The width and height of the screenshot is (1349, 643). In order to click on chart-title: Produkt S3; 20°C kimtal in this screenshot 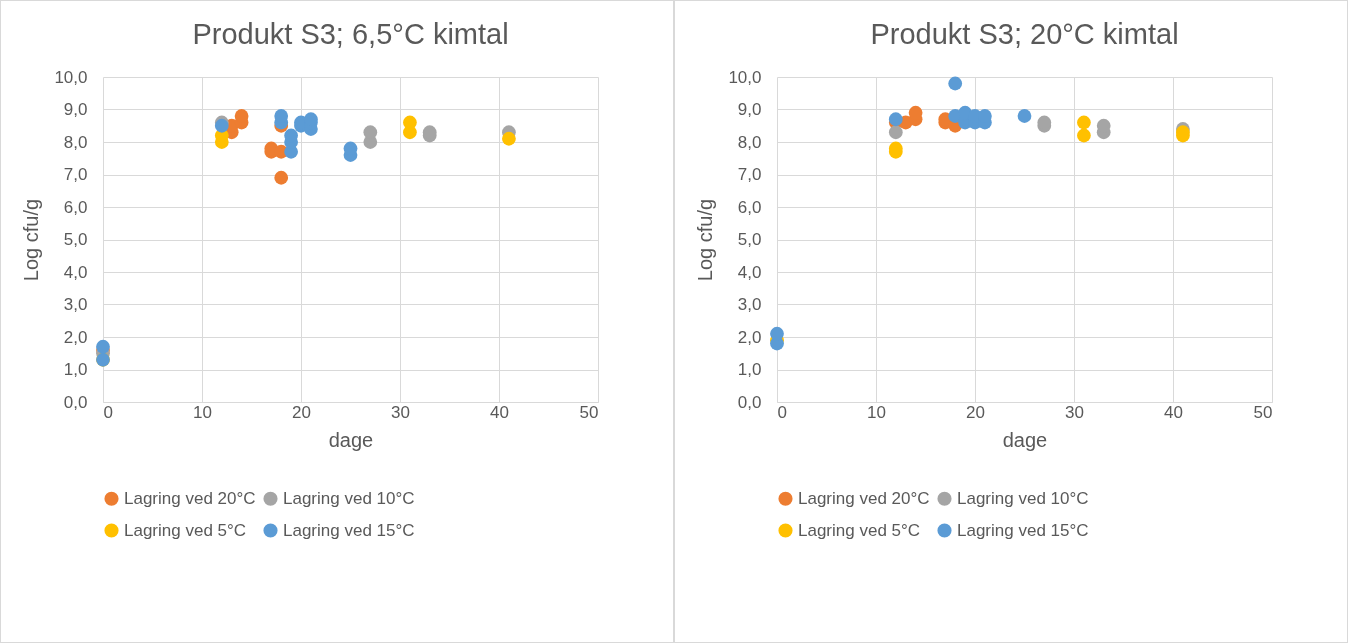, I will do `click(1024, 34)`.